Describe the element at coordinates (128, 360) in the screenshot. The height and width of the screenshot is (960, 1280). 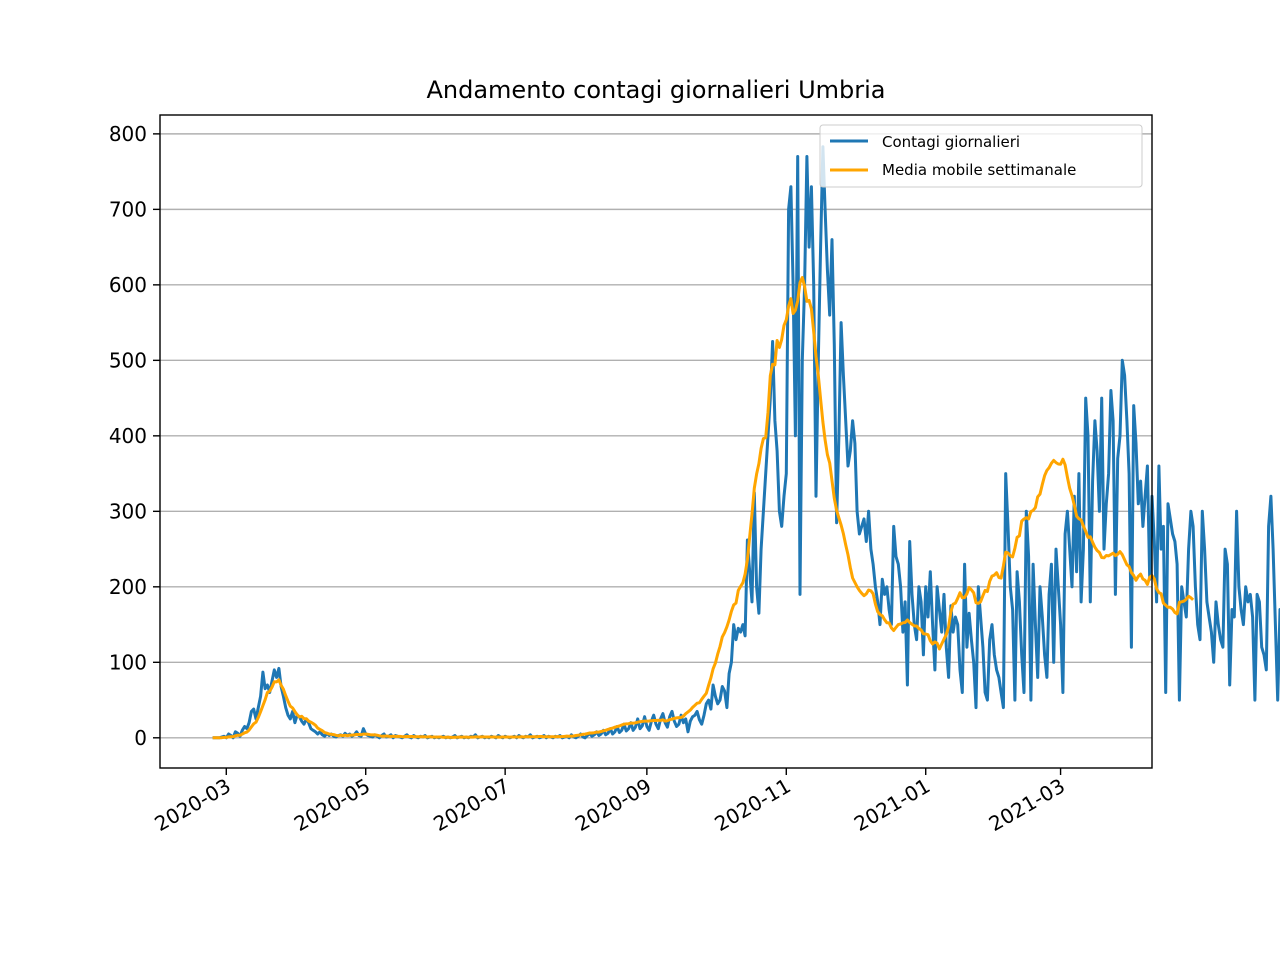
I see `y-tick-label: 500` at that location.